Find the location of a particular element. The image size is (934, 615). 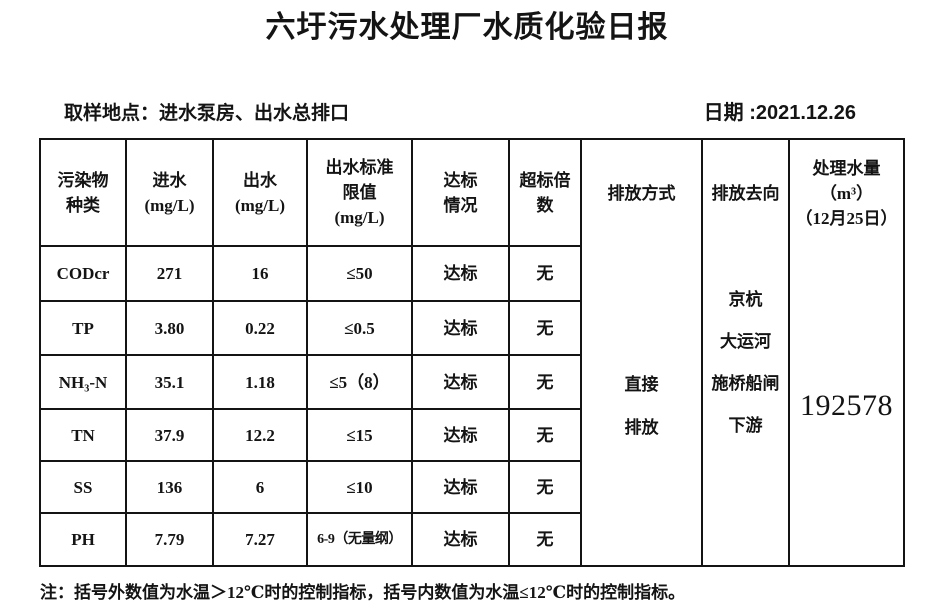

header-cell-exceed-multiple: 超标倍 数 is located at coordinates (546, 193).